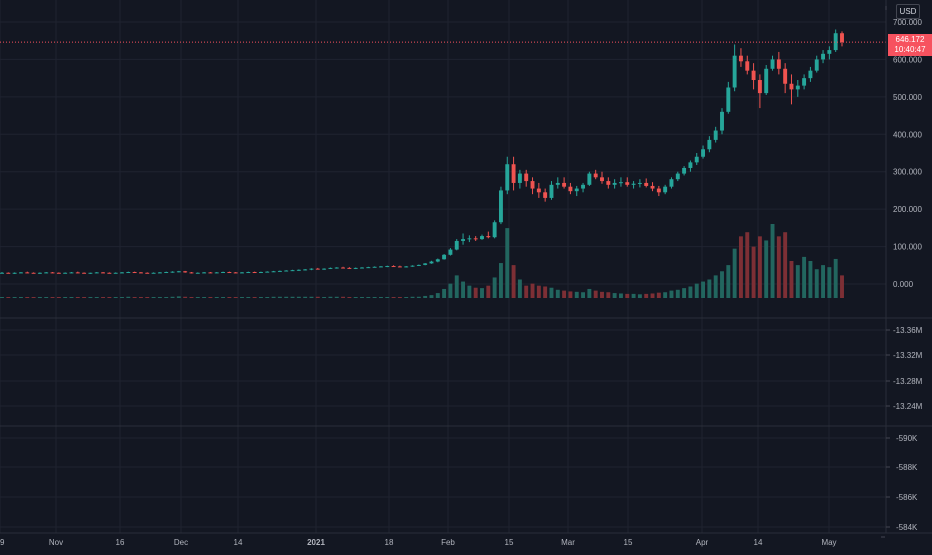  What do you see at coordinates (907, 134) in the screenshot?
I see `price-tick-label: 400.000` at bounding box center [907, 134].